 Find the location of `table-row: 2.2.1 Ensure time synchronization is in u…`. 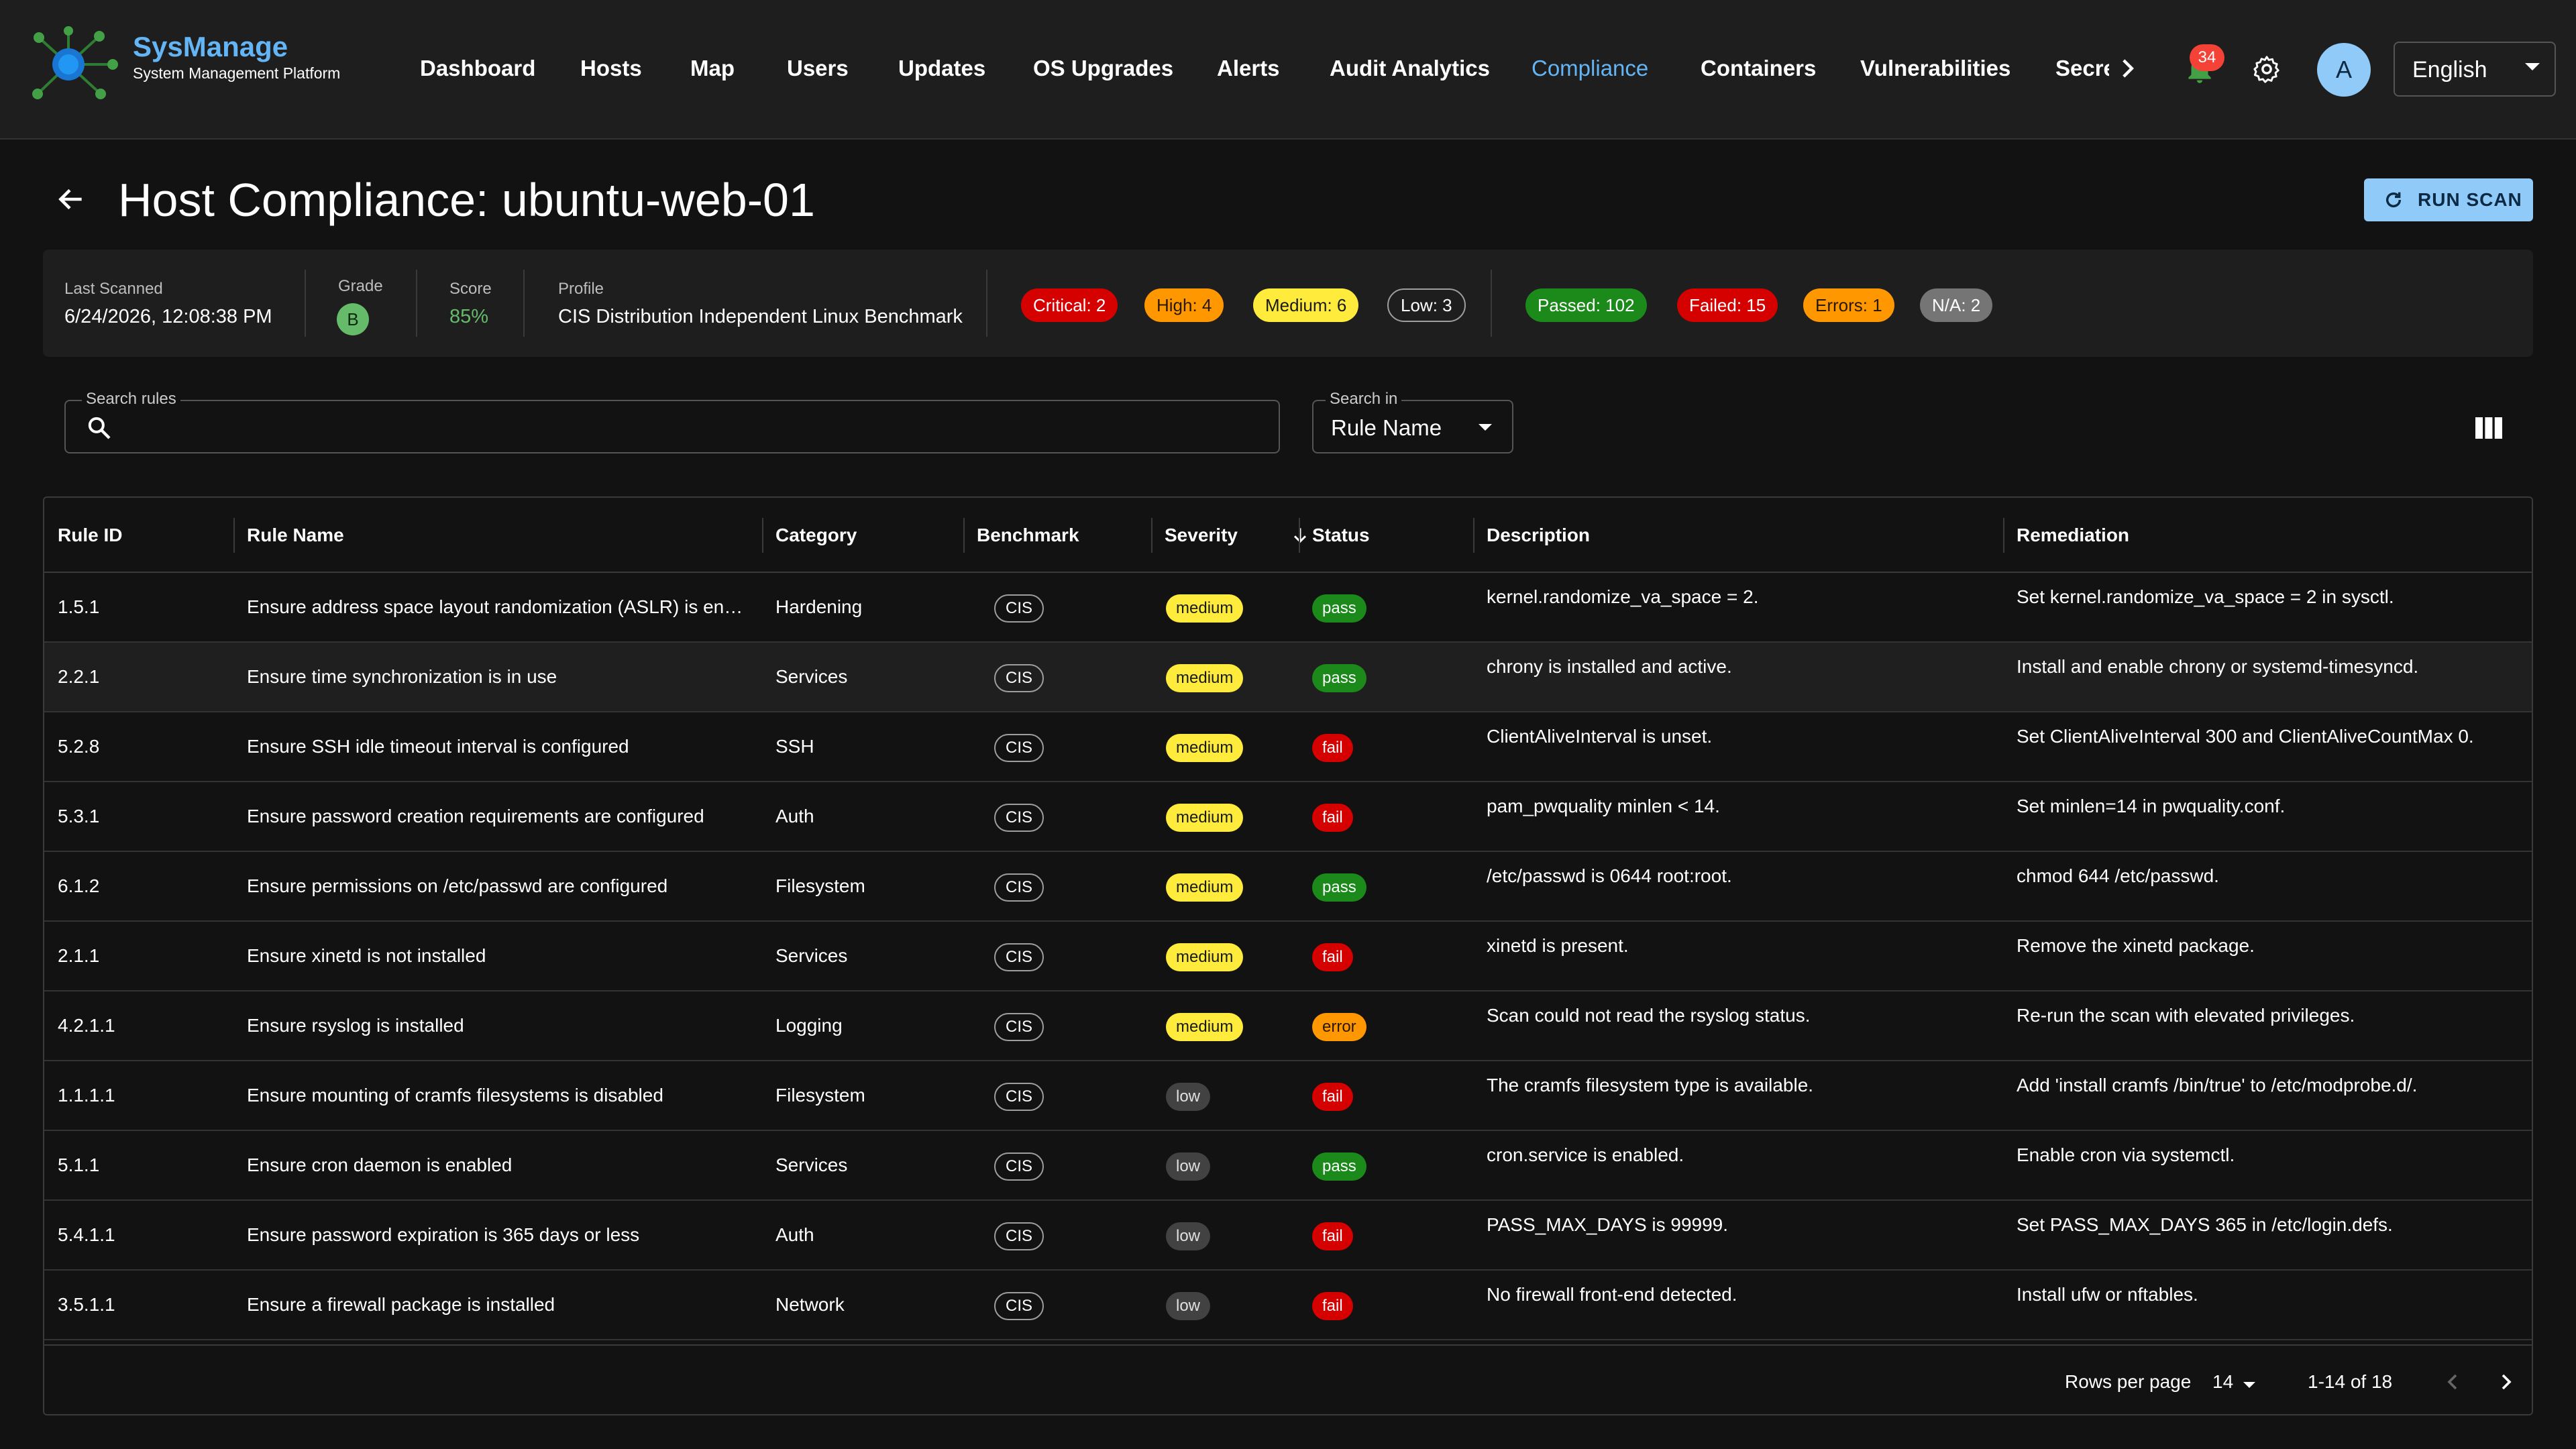

table-row: 2.2.1 Ensure time synchronization is in u… is located at coordinates (1288, 677).